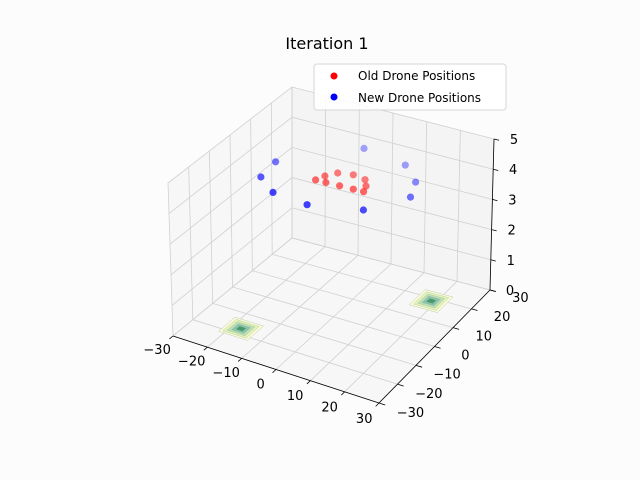 This screenshot has height=480, width=640. What do you see at coordinates (510, 291) in the screenshot?
I see `z-tick-label: 0` at bounding box center [510, 291].